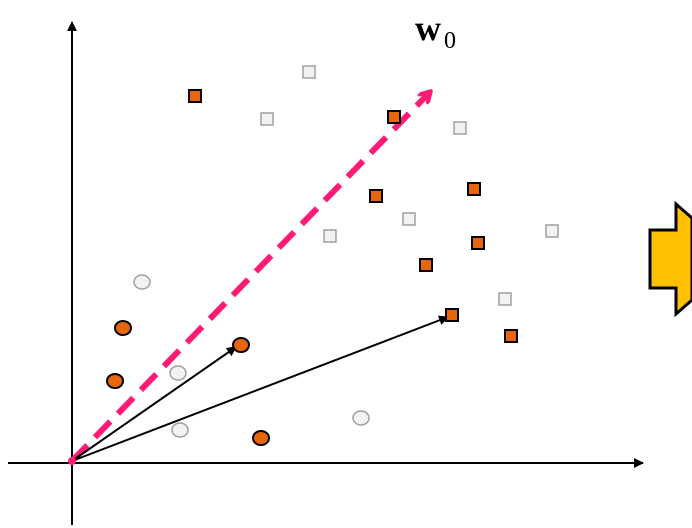 Image resolution: width=692 pixels, height=528 pixels. Describe the element at coordinates (72, 461) in the screenshot. I see `origin-point` at that location.